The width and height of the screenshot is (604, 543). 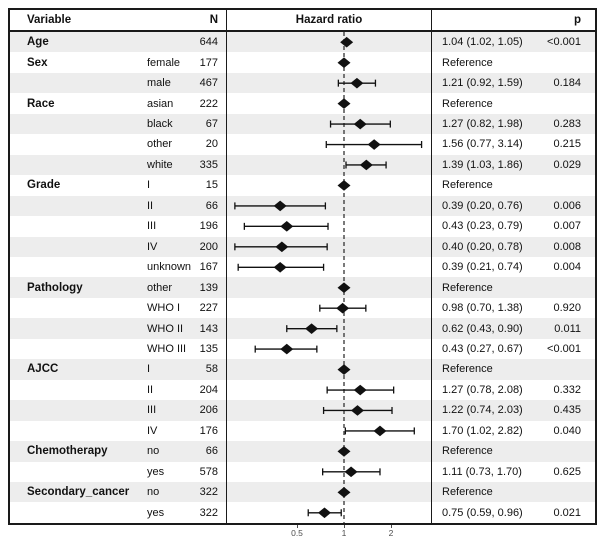 What do you see at coordinates (49, 20) in the screenshot?
I see `column-header-variable: Variable` at bounding box center [49, 20].